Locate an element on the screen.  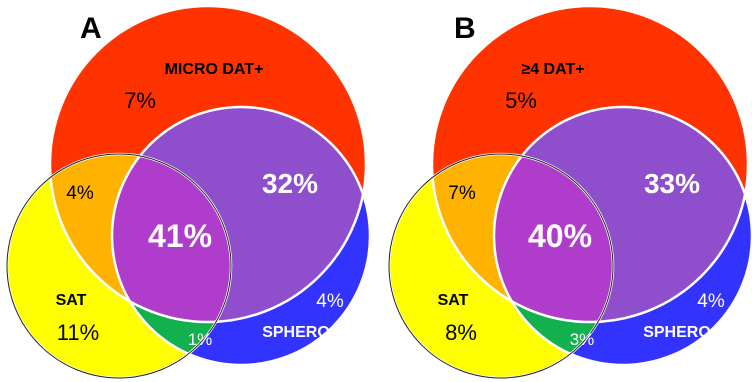
region-top-sat: 7% is located at coordinates (462, 193).